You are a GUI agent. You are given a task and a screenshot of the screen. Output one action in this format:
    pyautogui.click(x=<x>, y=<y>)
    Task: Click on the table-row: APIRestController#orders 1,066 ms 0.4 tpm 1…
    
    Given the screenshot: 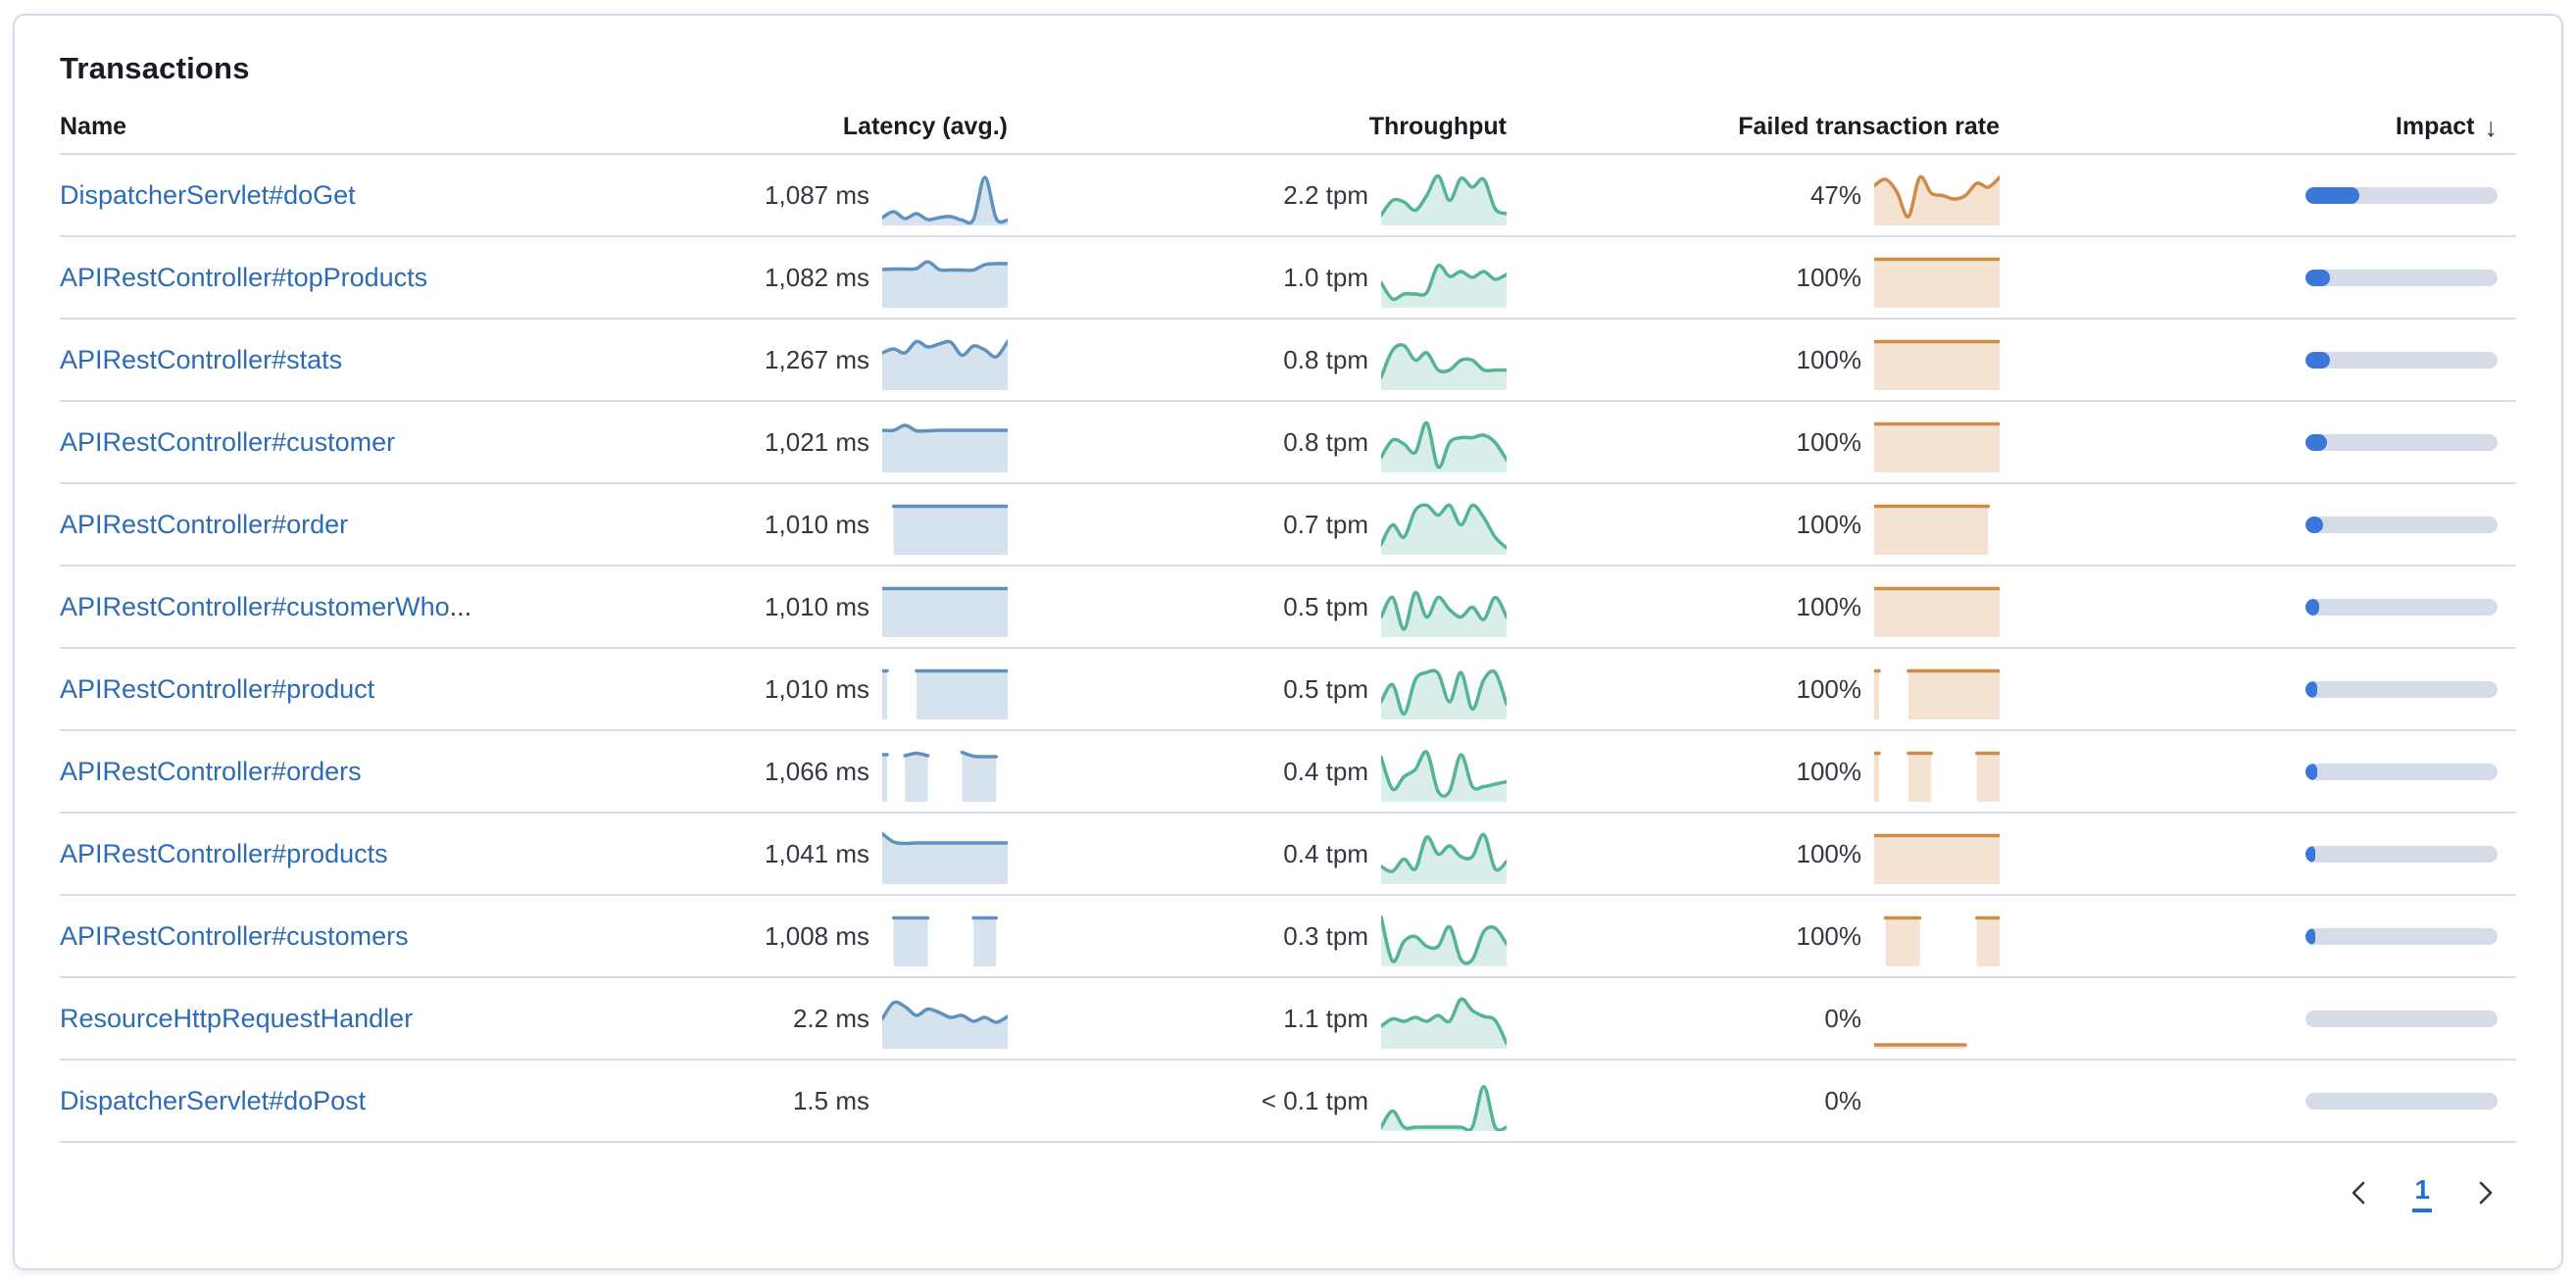 What is the action you would take?
    pyautogui.click(x=1288, y=772)
    